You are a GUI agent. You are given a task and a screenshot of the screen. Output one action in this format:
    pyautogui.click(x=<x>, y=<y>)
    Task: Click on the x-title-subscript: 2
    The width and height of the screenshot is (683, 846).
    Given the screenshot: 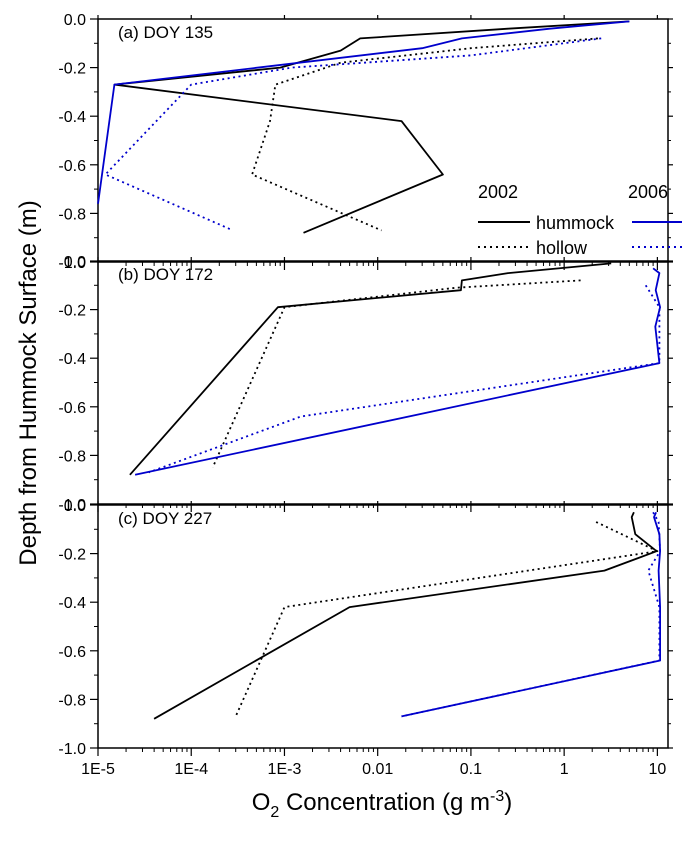 What is the action you would take?
    pyautogui.click(x=274, y=812)
    